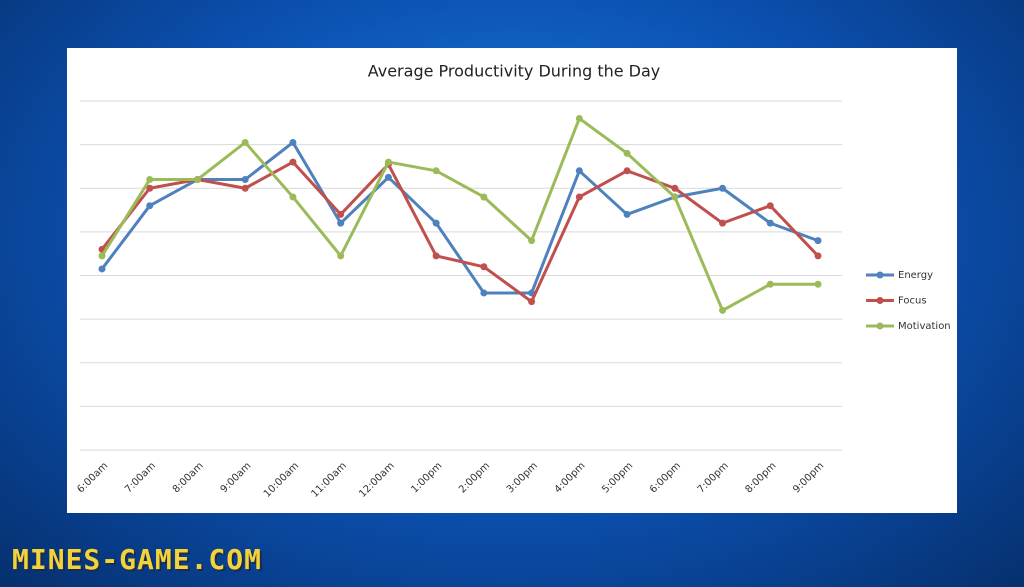 Image resolution: width=1024 pixels, height=587 pixels. Describe the element at coordinates (912, 301) in the screenshot. I see `legend-label: Focus` at that location.